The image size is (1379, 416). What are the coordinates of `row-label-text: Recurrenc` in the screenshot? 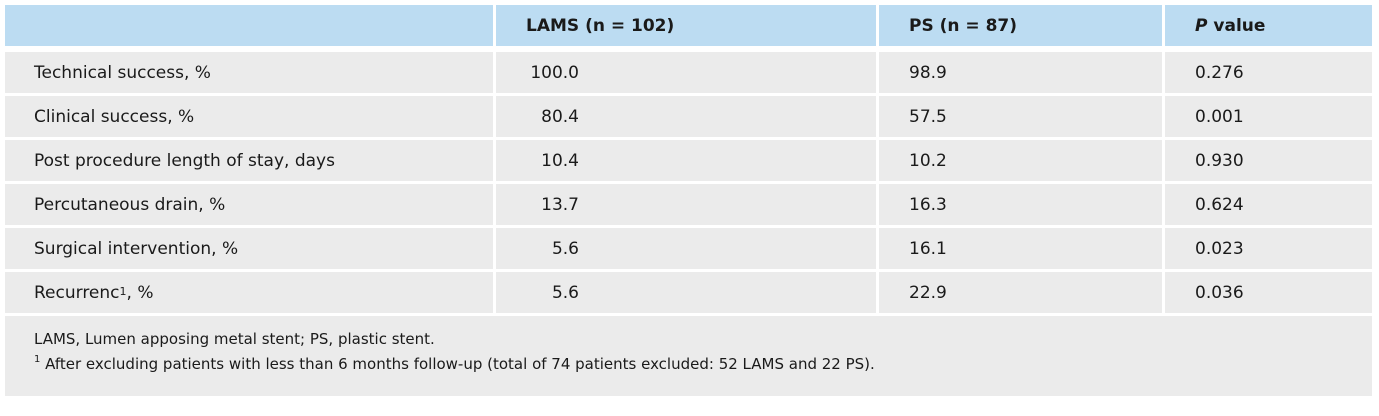 It's located at (77, 292).